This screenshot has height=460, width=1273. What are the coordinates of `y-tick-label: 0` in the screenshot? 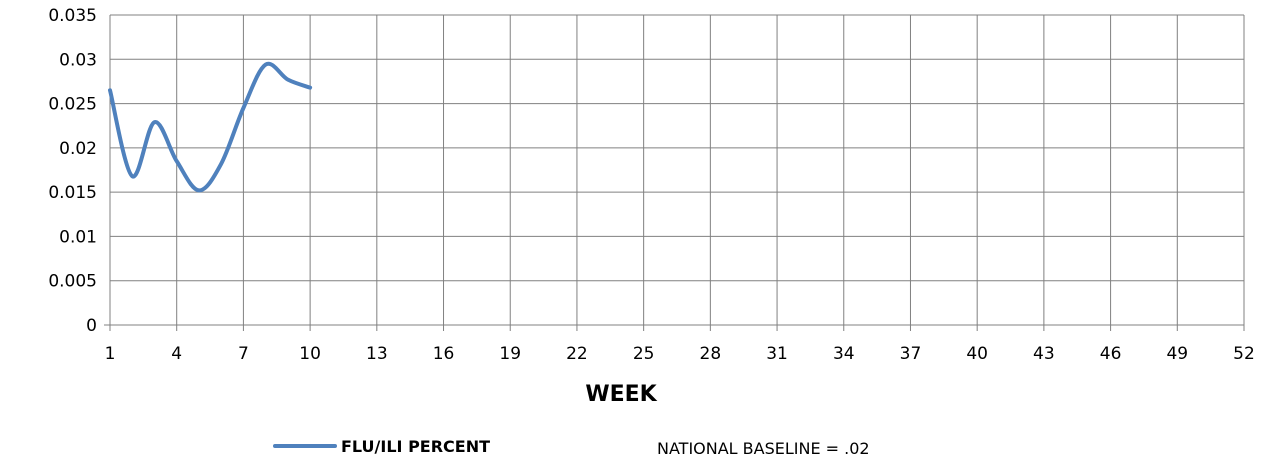 It's located at (91, 326).